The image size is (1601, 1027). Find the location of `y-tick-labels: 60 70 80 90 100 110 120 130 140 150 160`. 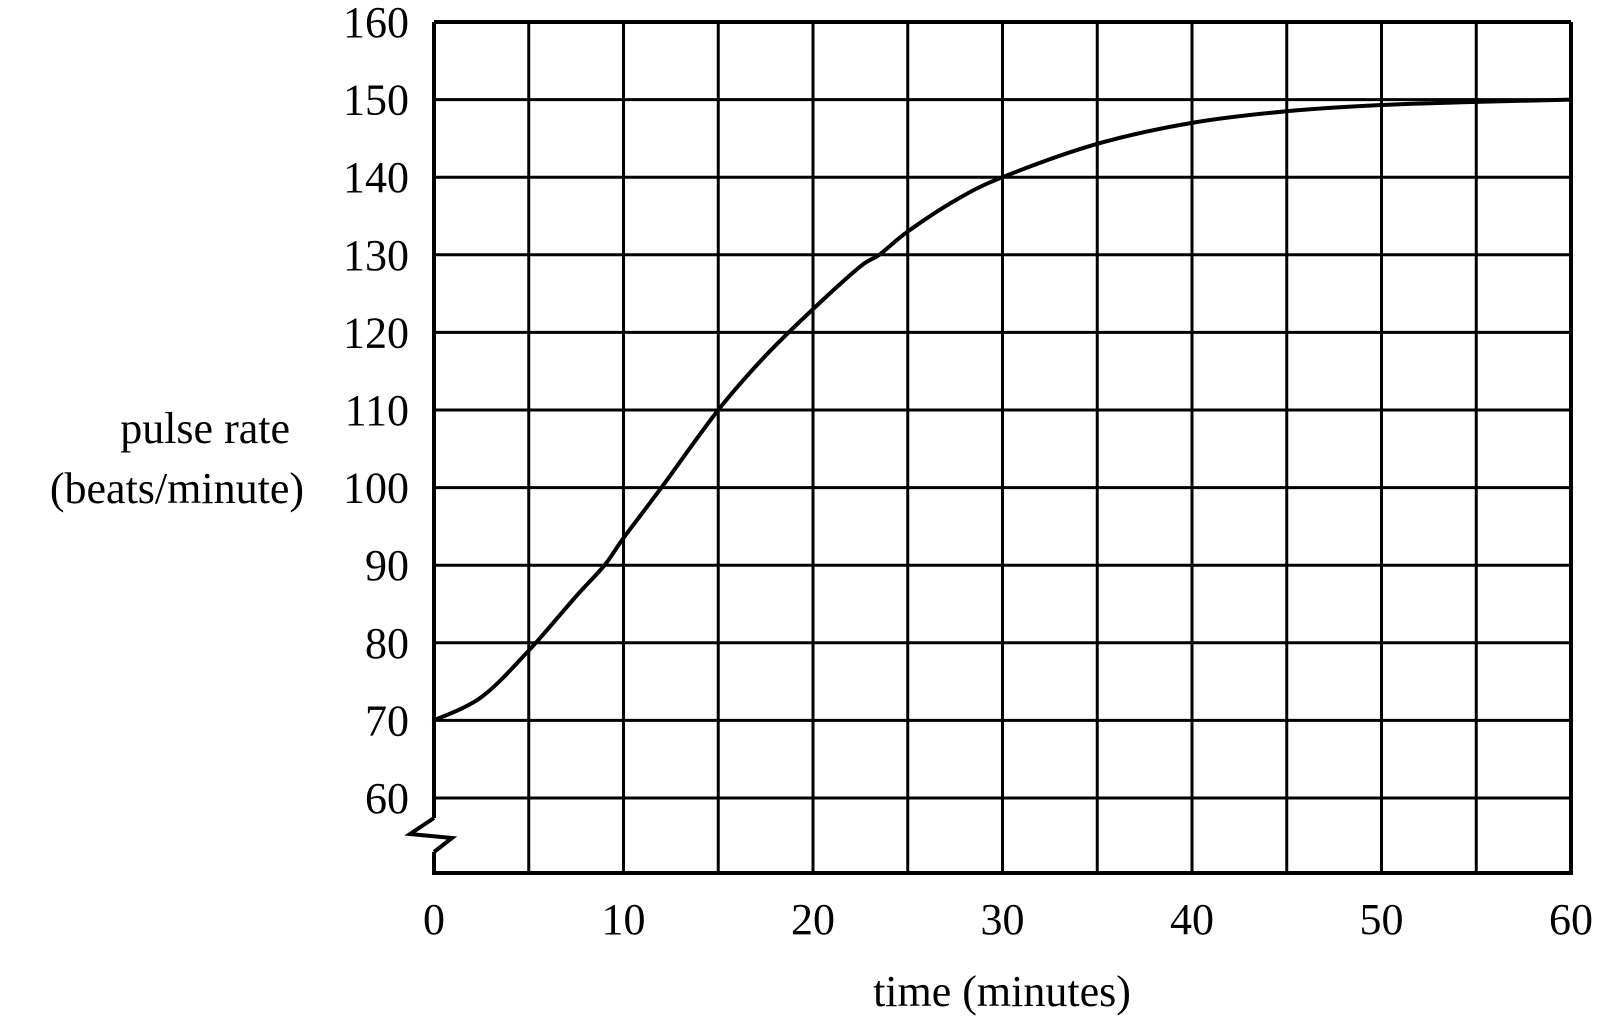

y-tick-labels: 60 70 80 90 100 110 120 130 140 150 160 is located at coordinates (376, 411).